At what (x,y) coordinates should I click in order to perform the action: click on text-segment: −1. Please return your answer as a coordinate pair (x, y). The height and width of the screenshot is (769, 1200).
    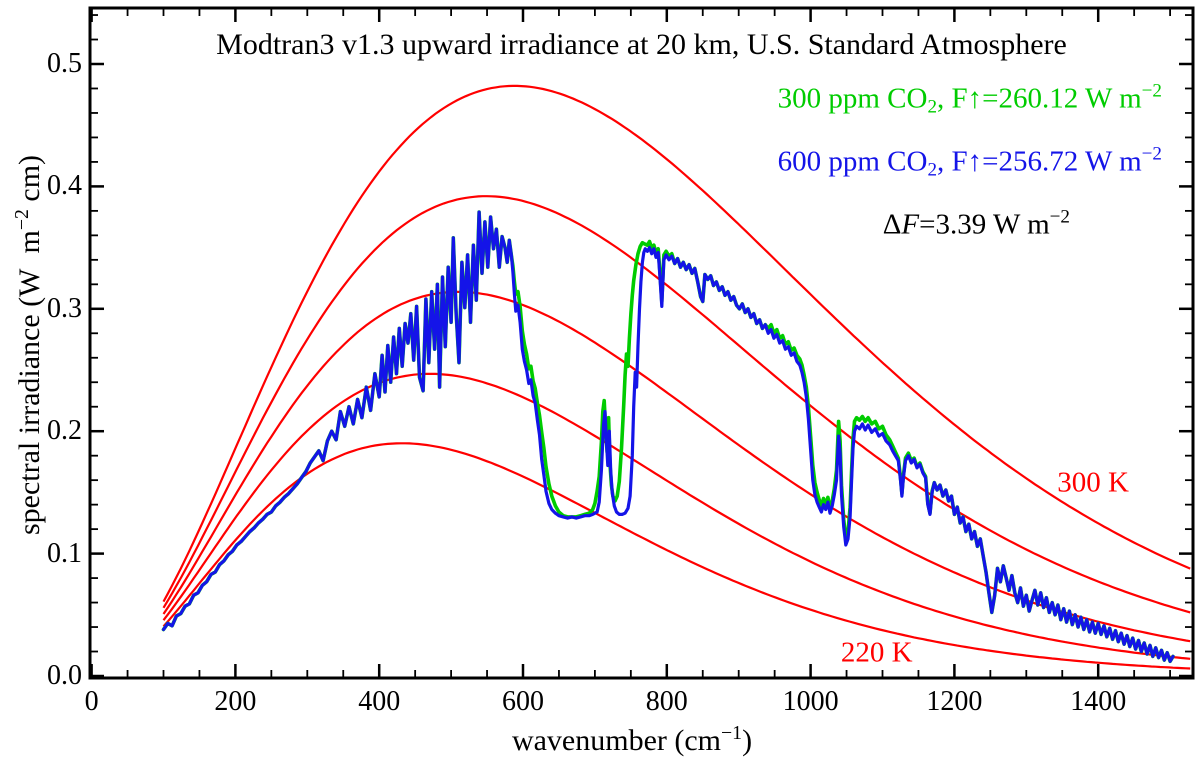
    Looking at the image, I should click on (732, 733).